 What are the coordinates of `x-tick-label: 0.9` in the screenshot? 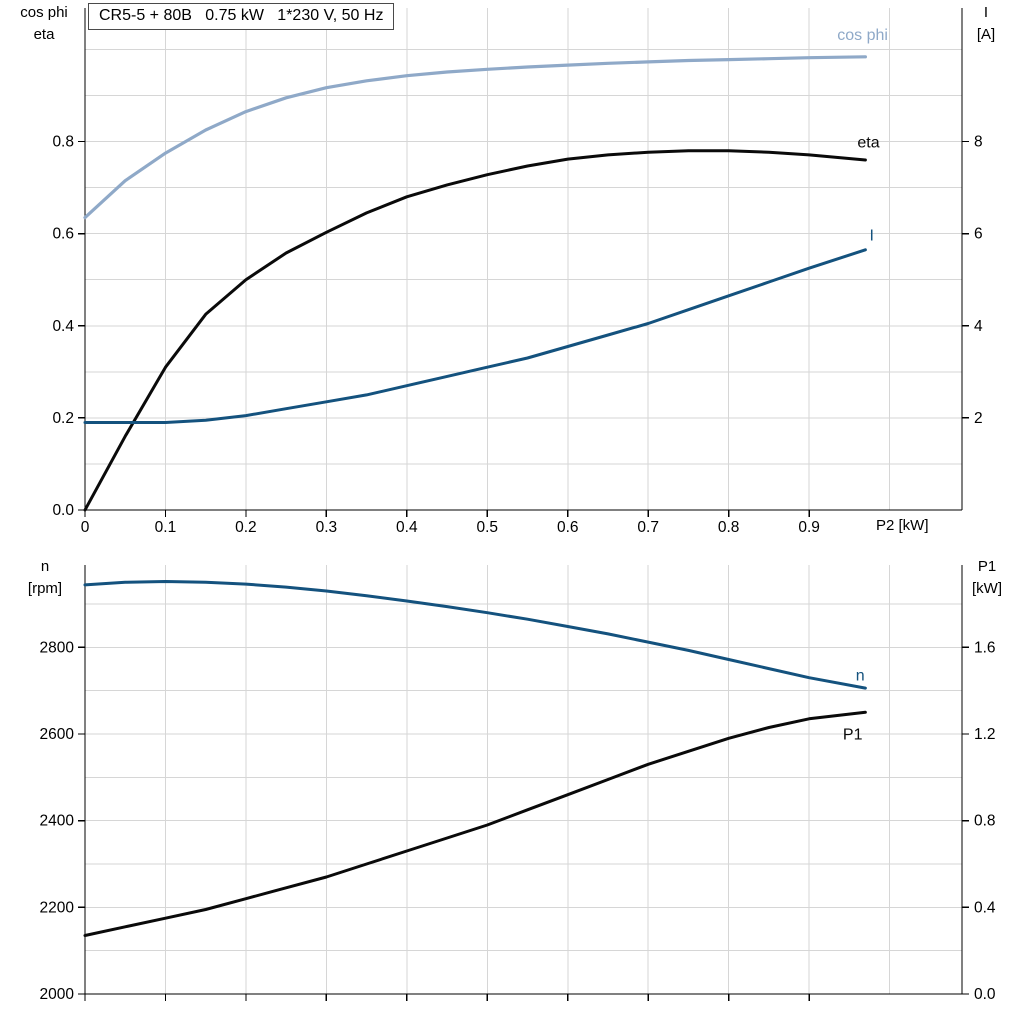 It's located at (809, 527).